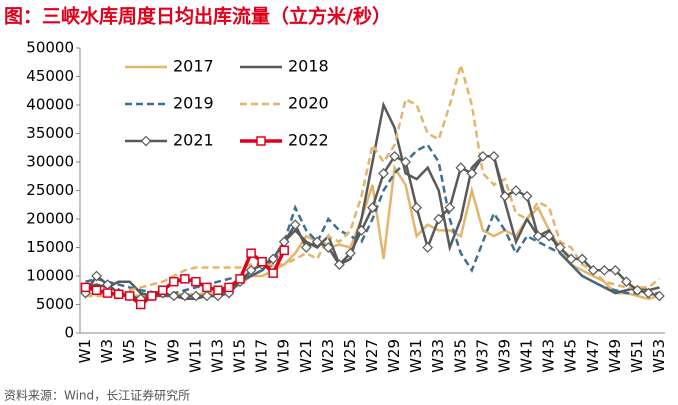 This screenshot has height=405, width=678. What do you see at coordinates (107, 351) in the screenshot?
I see `x-tick-label: W3` at bounding box center [107, 351].